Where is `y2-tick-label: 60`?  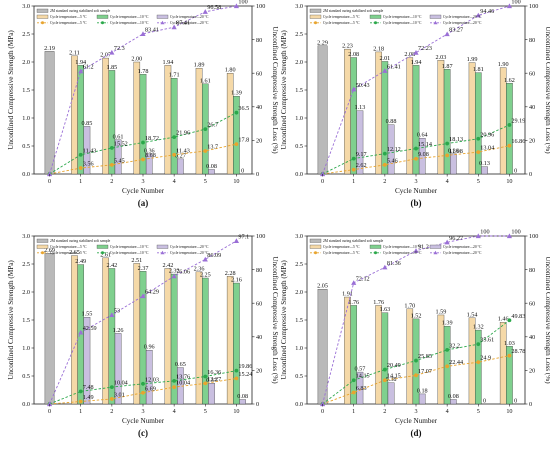 y2-tick-label: 60 is located at coordinates (532, 73).